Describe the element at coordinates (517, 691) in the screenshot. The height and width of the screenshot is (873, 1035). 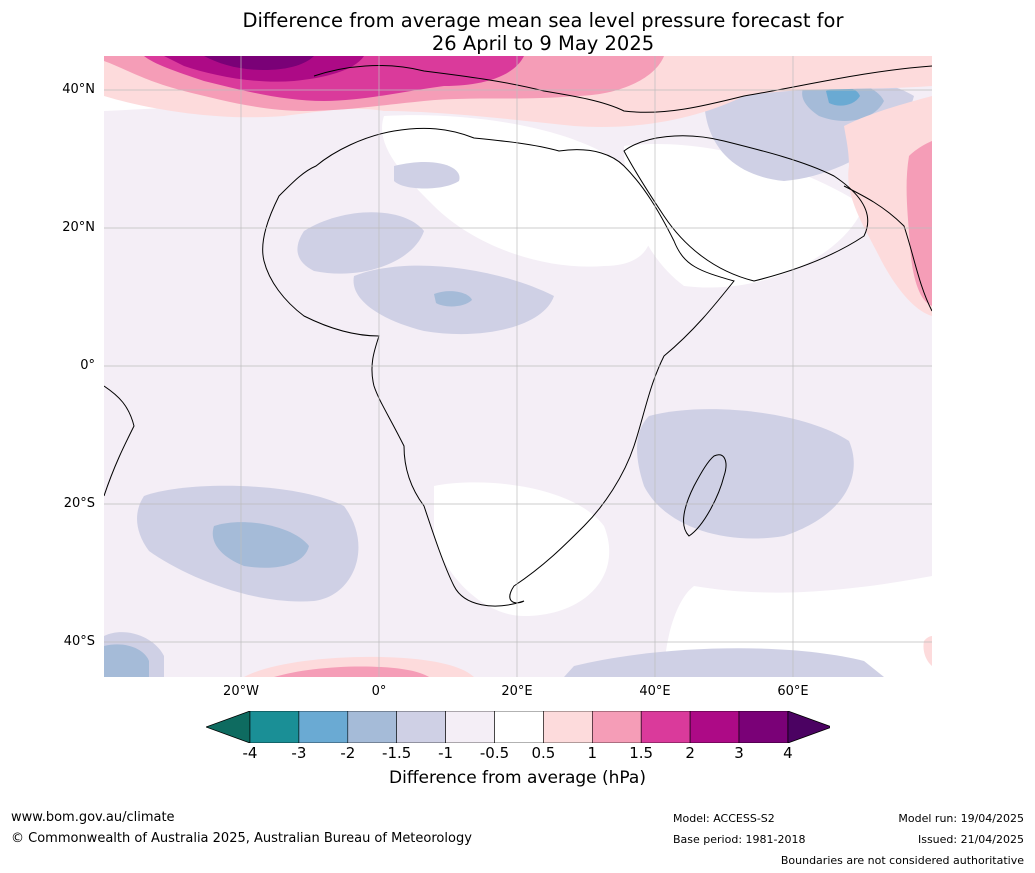
I see `lon-label-20e: 20°E` at that location.